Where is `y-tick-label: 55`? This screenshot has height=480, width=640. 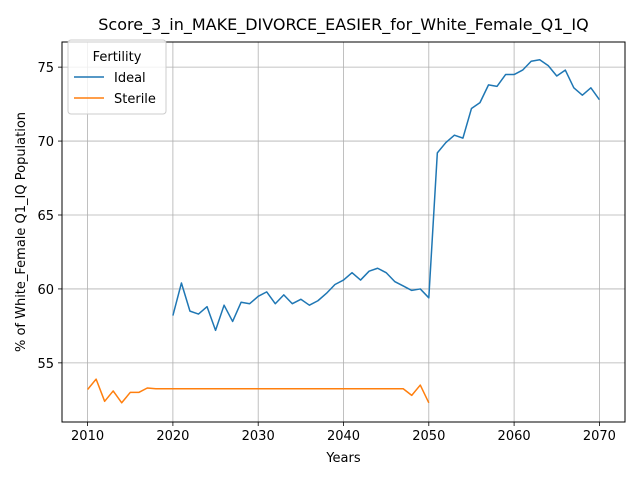
y-tick-label: 55 is located at coordinates (45, 364).